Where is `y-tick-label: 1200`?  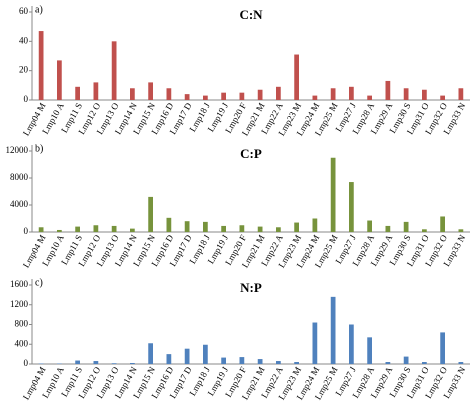 y-tick-label: 1200 is located at coordinates (19, 304).